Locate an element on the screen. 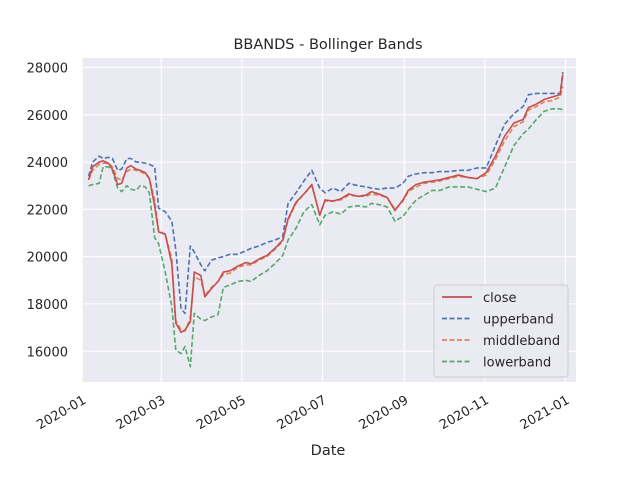 This screenshot has width=640, height=480. y-tick-label: 24000 is located at coordinates (47, 163).